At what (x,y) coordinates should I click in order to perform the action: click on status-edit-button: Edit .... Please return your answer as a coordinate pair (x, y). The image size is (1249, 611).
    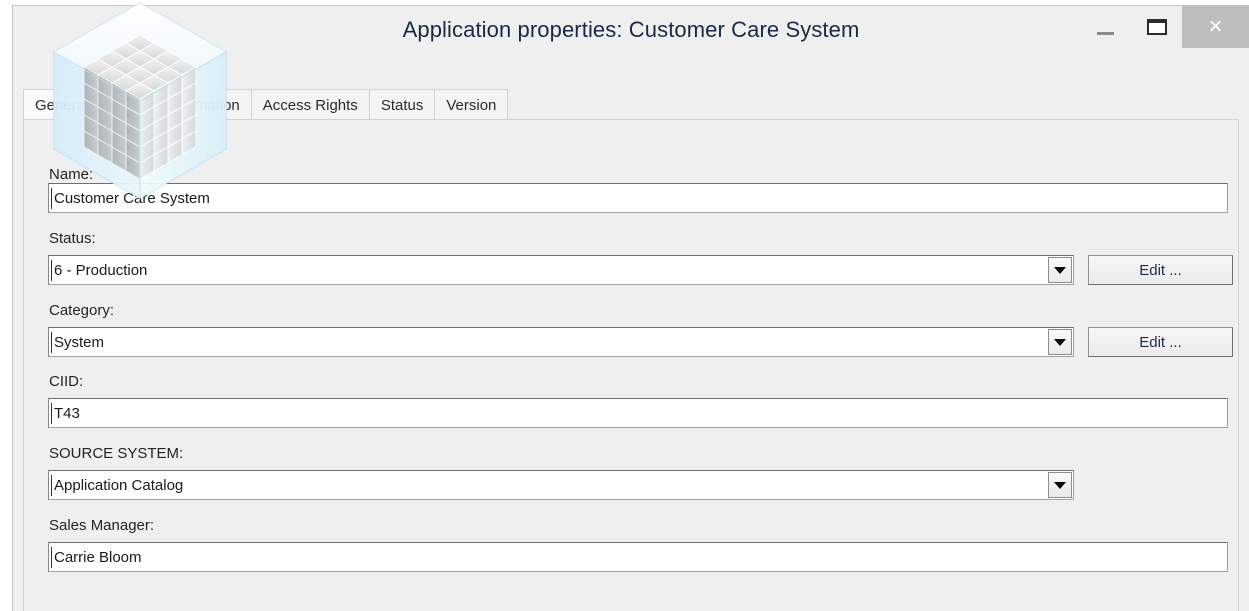
    Looking at the image, I should click on (1160, 270).